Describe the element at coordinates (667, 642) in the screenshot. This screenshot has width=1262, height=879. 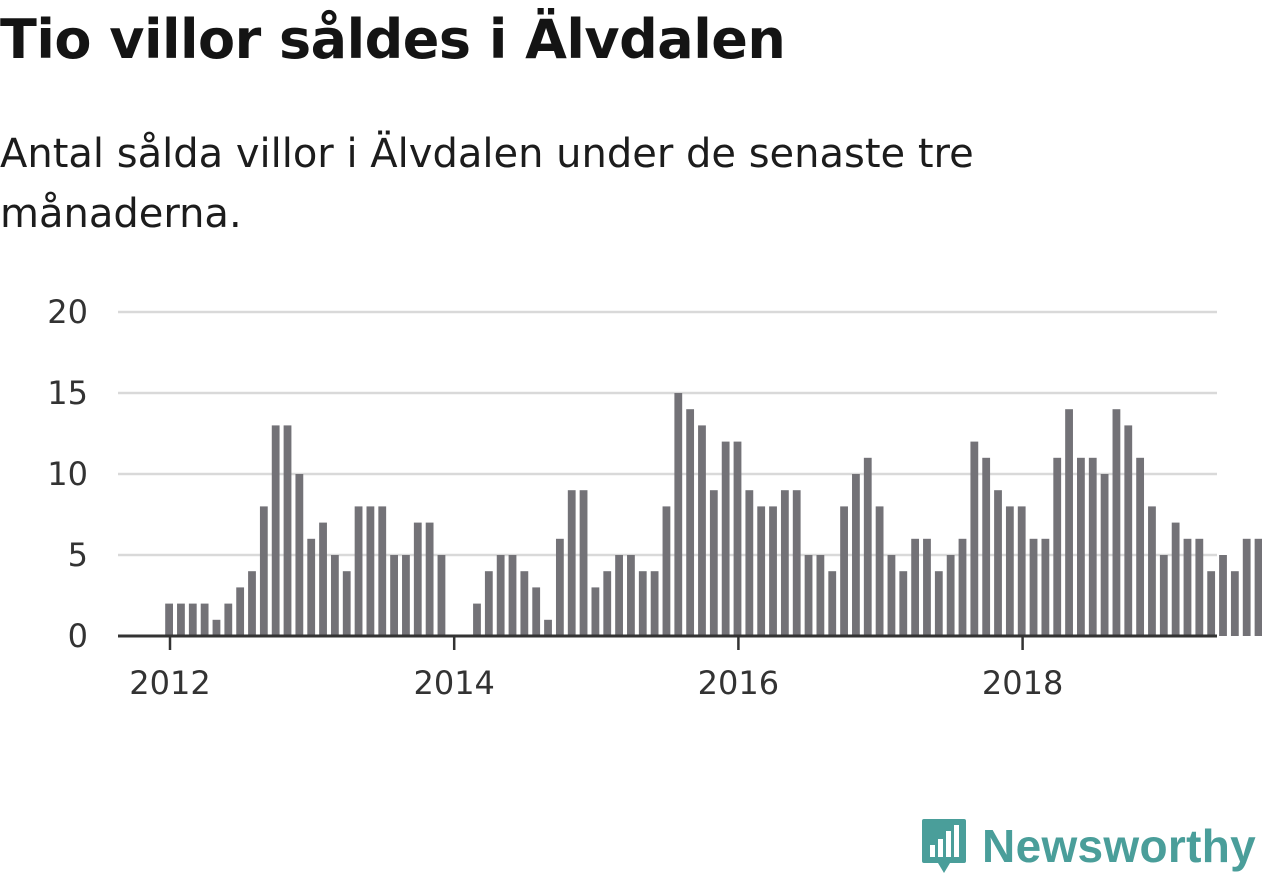
I see `x-axis` at that location.